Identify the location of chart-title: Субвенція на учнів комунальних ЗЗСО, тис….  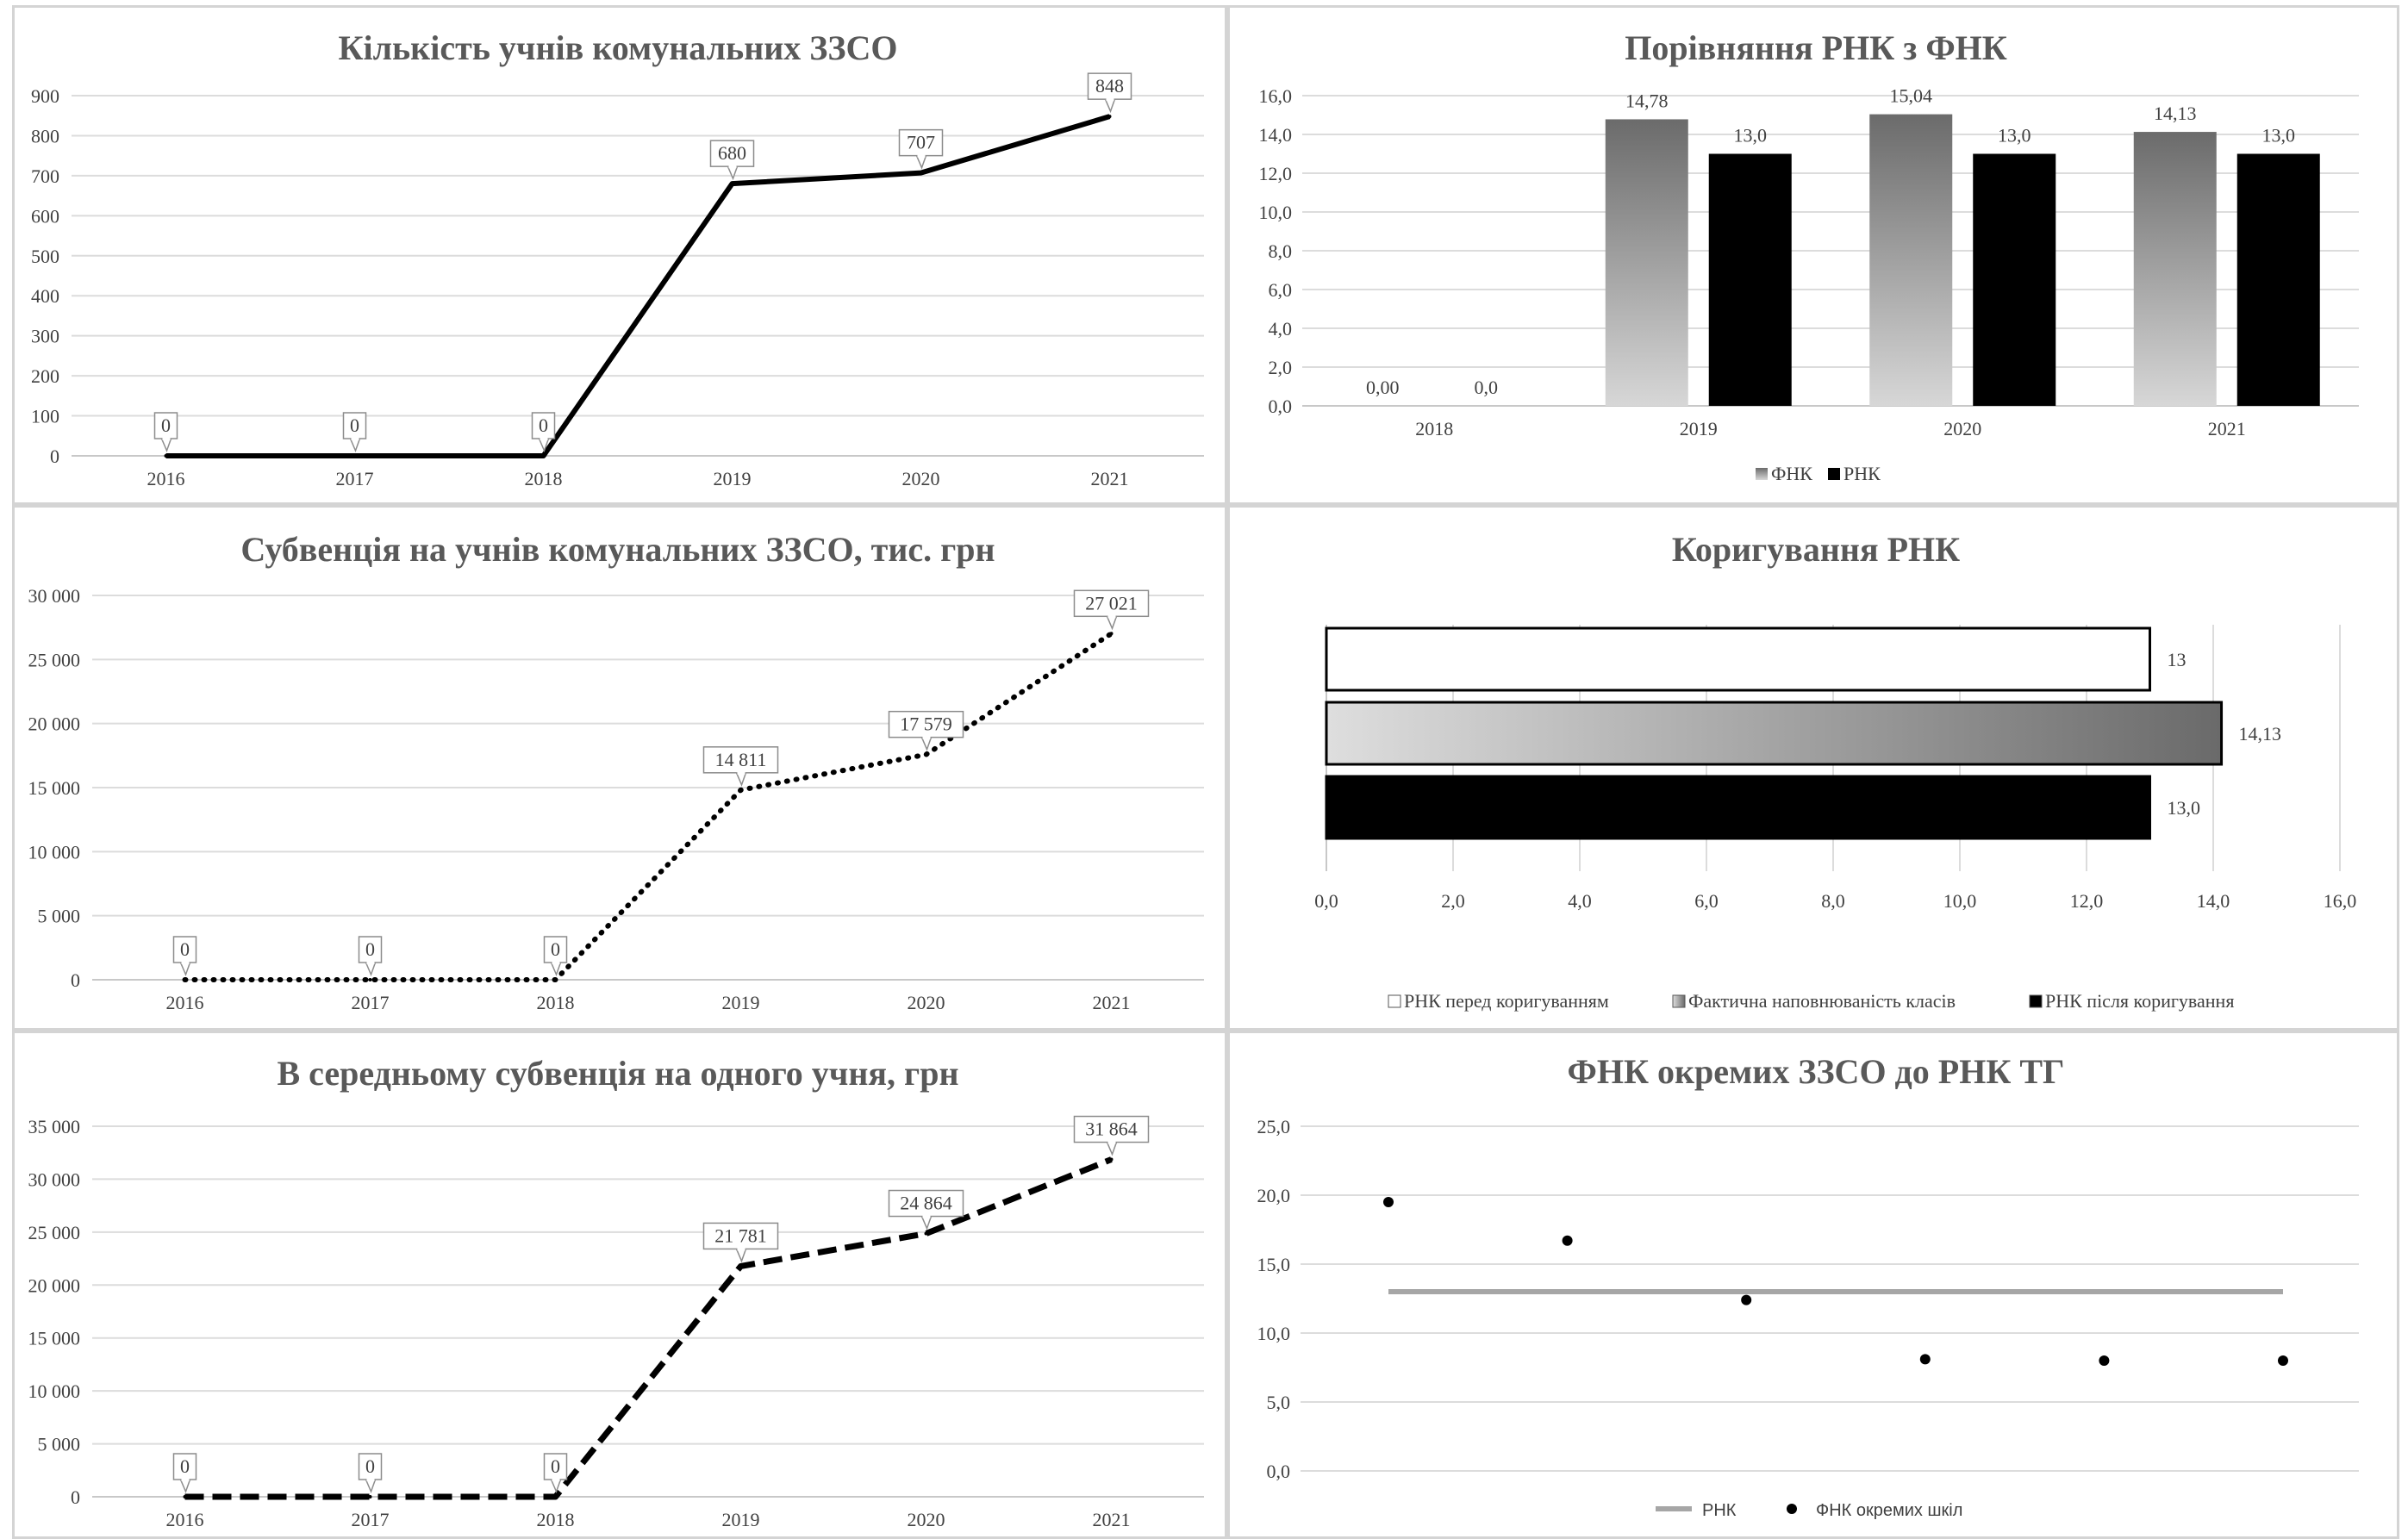
(617, 549).